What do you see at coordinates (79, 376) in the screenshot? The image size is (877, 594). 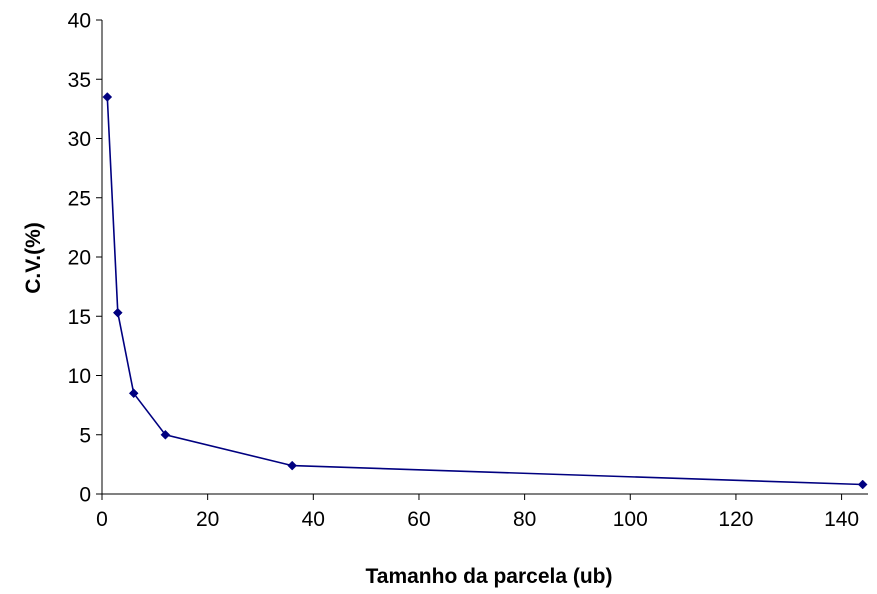 I see `y-tick-label: 10` at bounding box center [79, 376].